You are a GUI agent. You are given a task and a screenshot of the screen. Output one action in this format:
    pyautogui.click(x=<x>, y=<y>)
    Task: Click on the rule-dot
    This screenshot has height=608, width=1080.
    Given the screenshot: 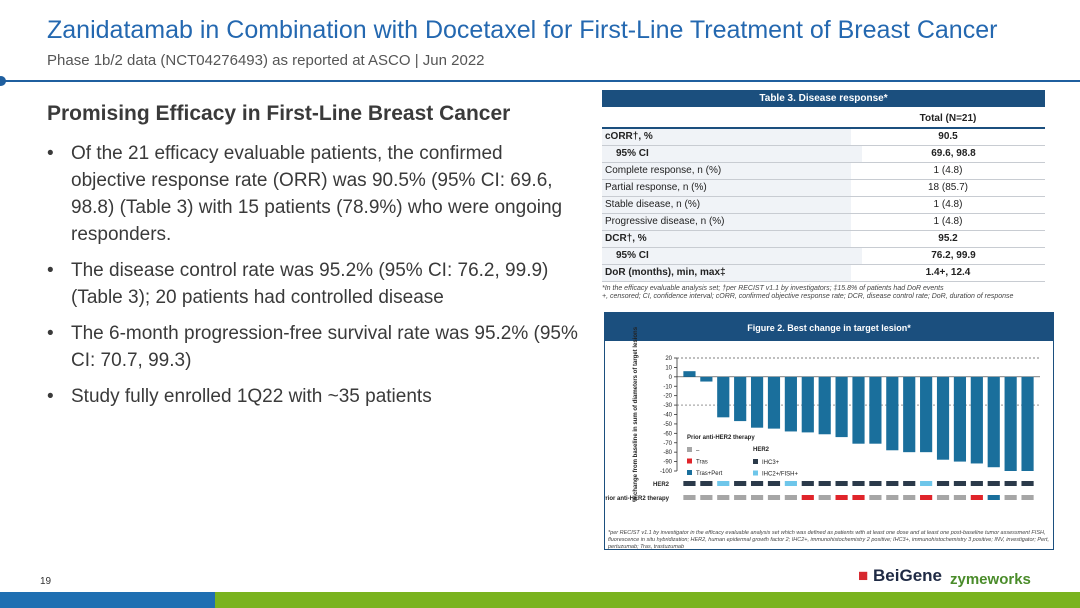 What is the action you would take?
    pyautogui.click(x=3, y=81)
    